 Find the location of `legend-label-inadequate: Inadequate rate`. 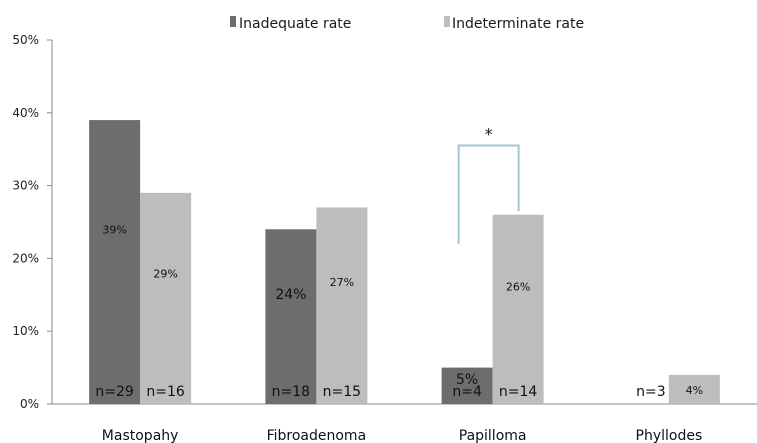

legend-label-inadequate: Inadequate rate is located at coordinates (295, 24).